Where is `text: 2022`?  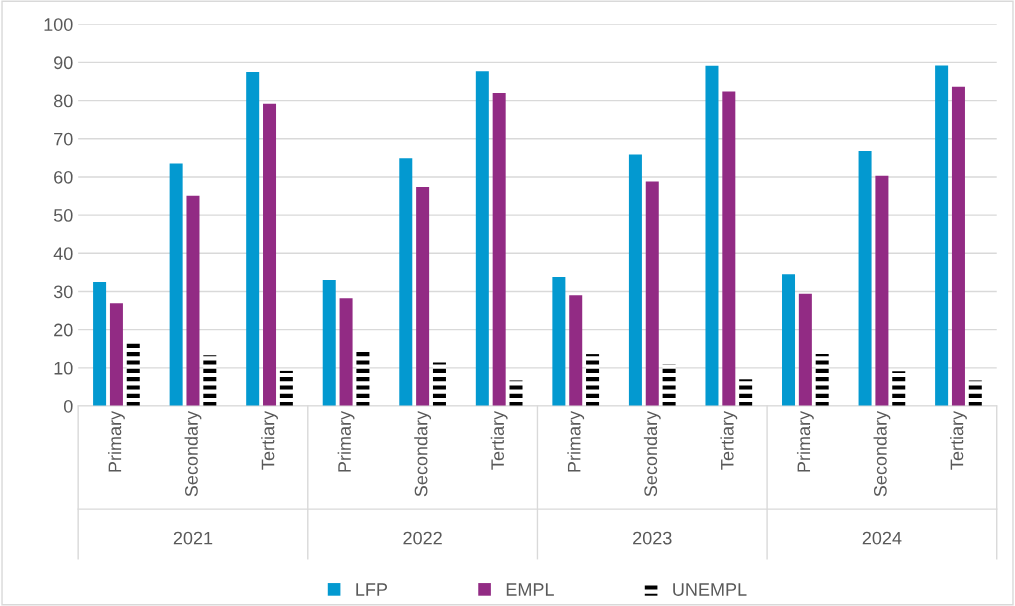 text: 2022 is located at coordinates (422, 538).